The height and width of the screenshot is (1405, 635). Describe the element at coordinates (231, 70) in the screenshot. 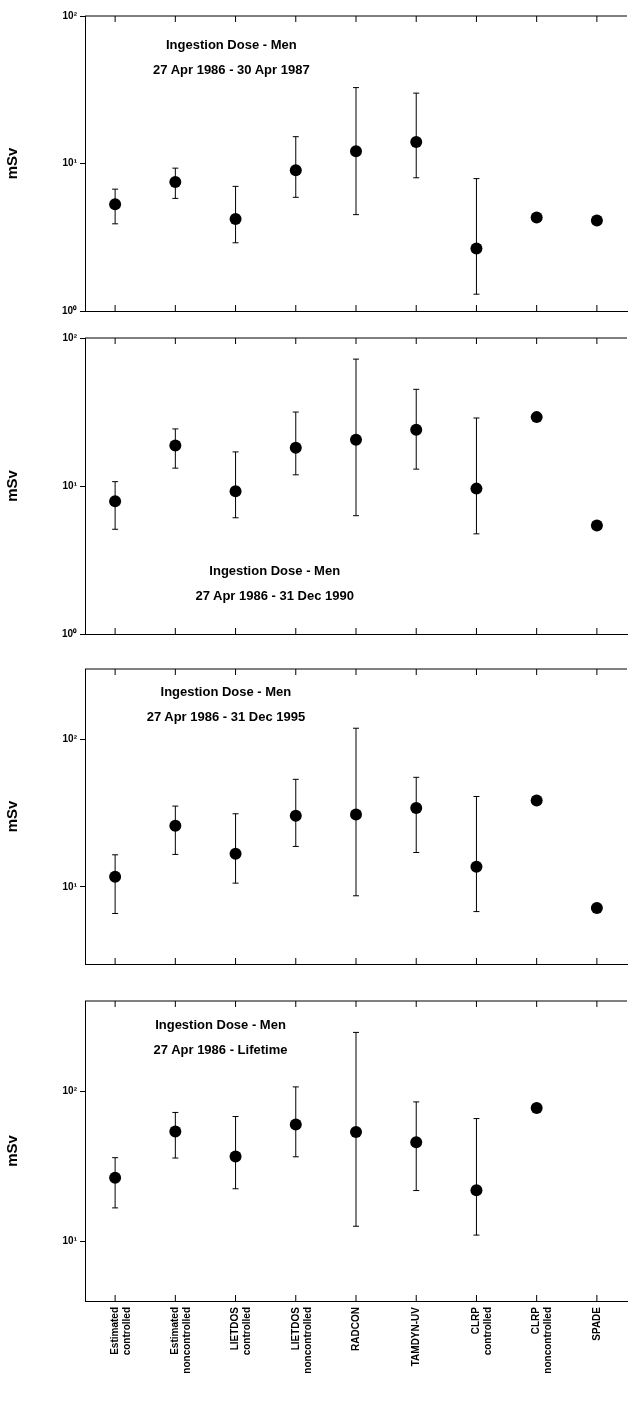

I see `text: 27 Apr 1986 - 30 Apr 1987` at that location.